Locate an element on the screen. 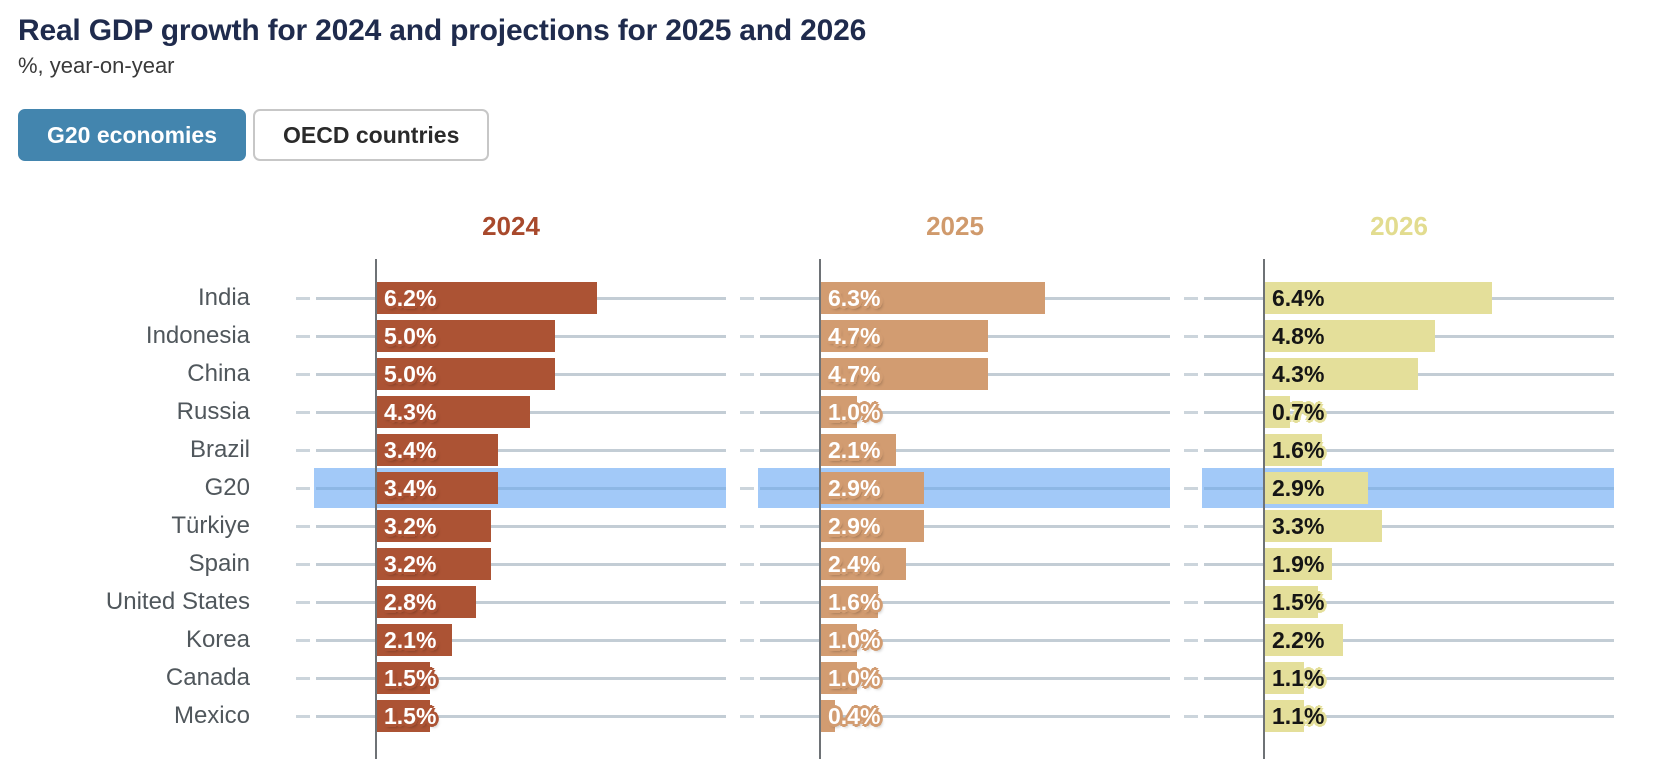 The width and height of the screenshot is (1668, 759). bar: 6.3% is located at coordinates (933, 298).